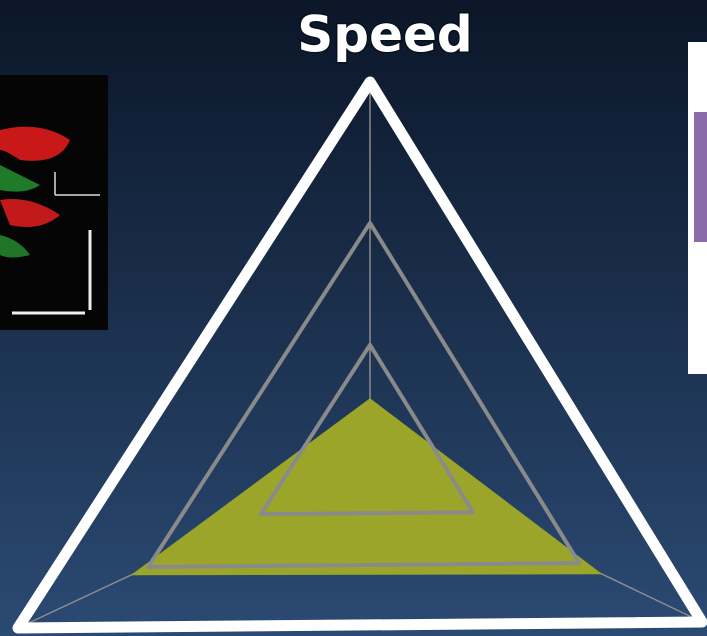 The width and height of the screenshot is (707, 636). What do you see at coordinates (384, 35) in the screenshot?
I see `axis-label: Speed` at bounding box center [384, 35].